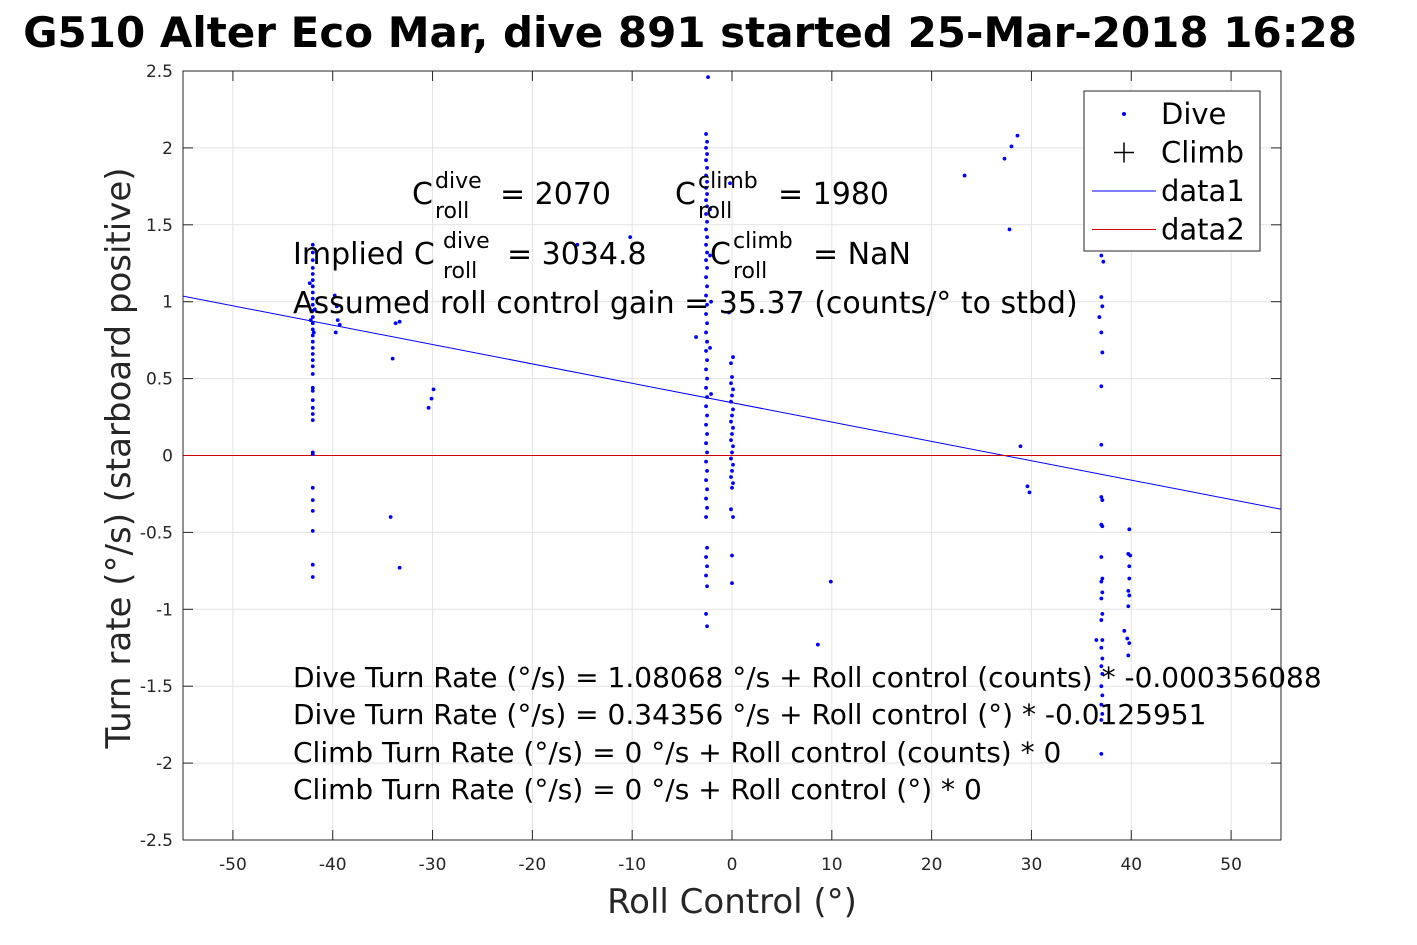 The image size is (1417, 945). I want to click on implied-dive-sup: dive, so click(466, 241).